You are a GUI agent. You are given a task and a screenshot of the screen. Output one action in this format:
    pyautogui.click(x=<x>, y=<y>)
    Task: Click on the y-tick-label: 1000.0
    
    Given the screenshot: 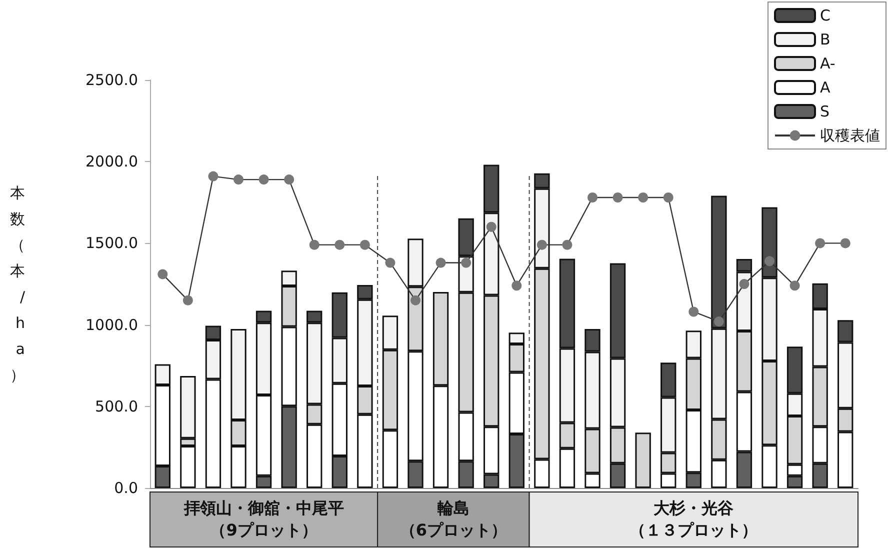 What is the action you would take?
    pyautogui.click(x=112, y=325)
    